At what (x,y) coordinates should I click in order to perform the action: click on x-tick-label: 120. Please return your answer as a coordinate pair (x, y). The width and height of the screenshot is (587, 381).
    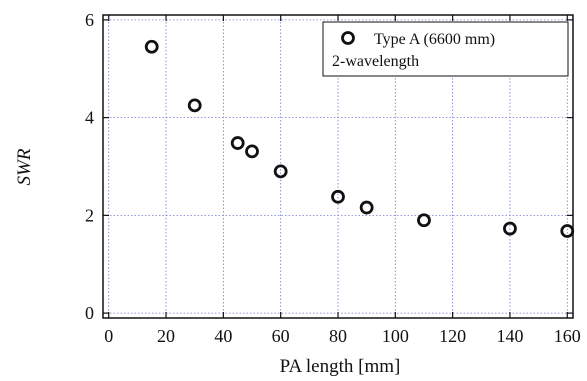
    Looking at the image, I should click on (452, 336).